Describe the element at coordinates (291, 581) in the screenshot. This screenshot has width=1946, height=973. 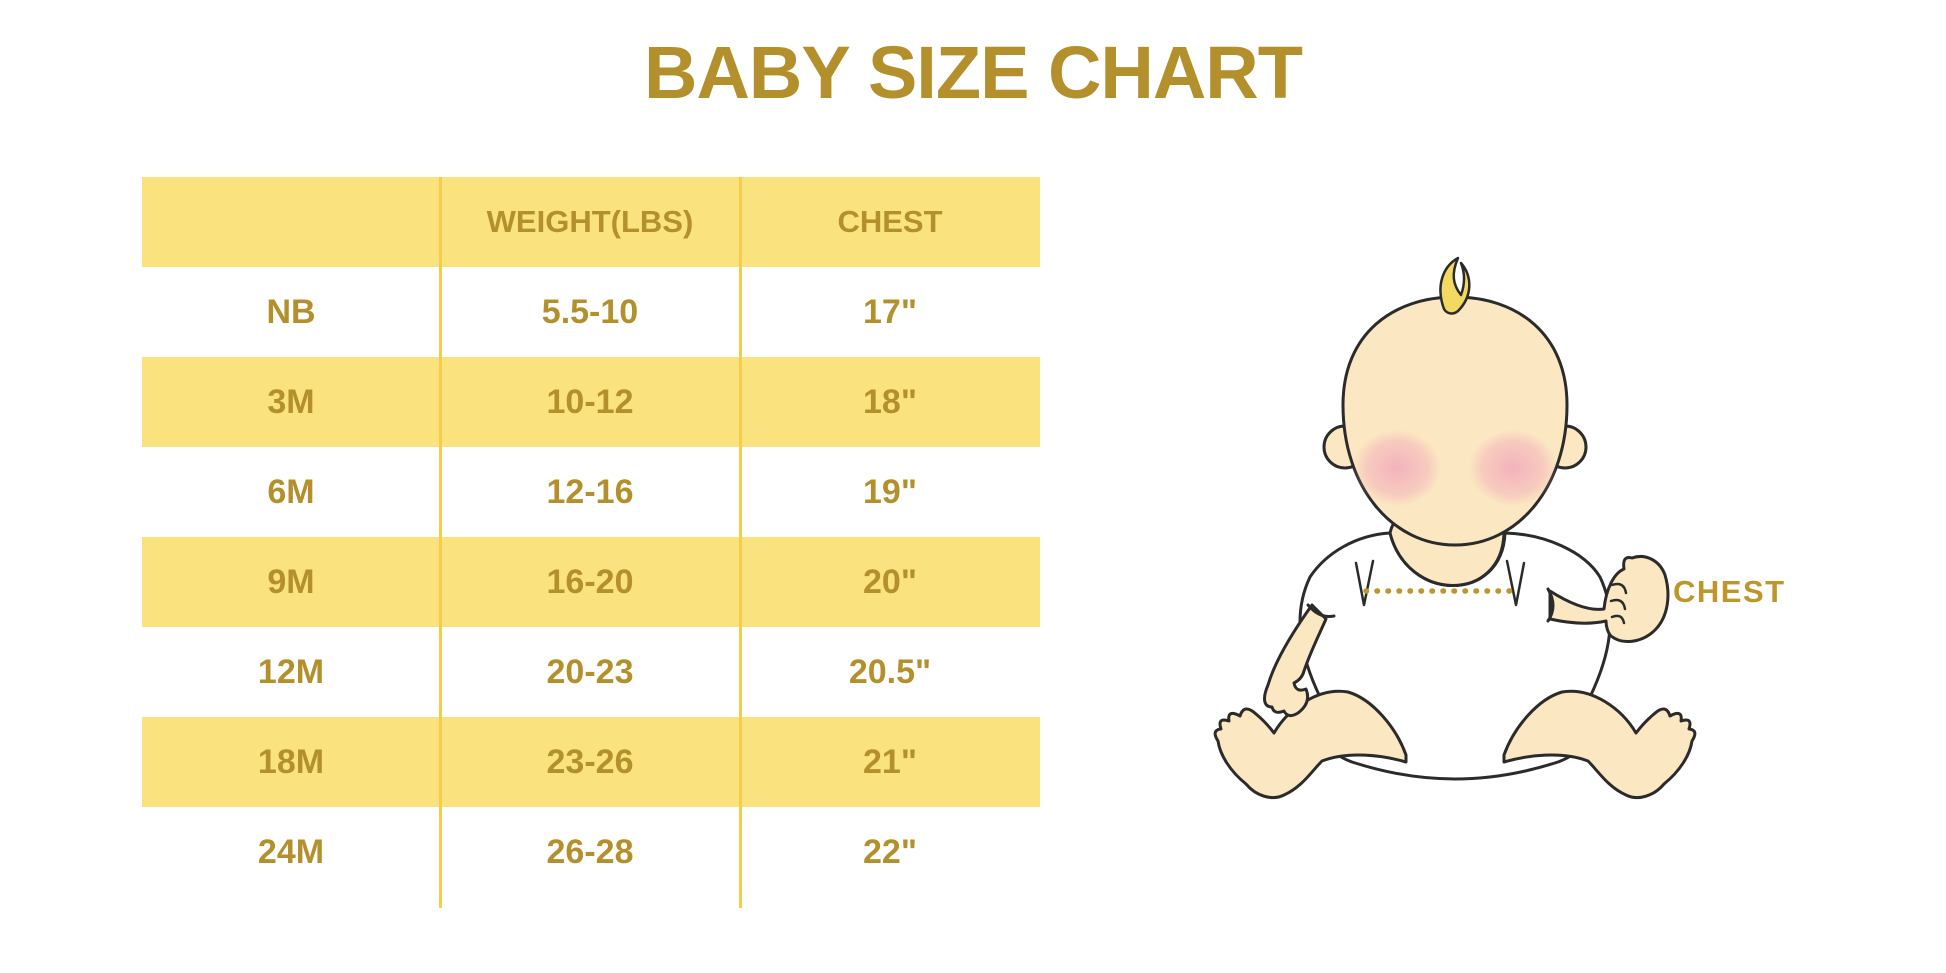
I see `size-cell: 9M` at that location.